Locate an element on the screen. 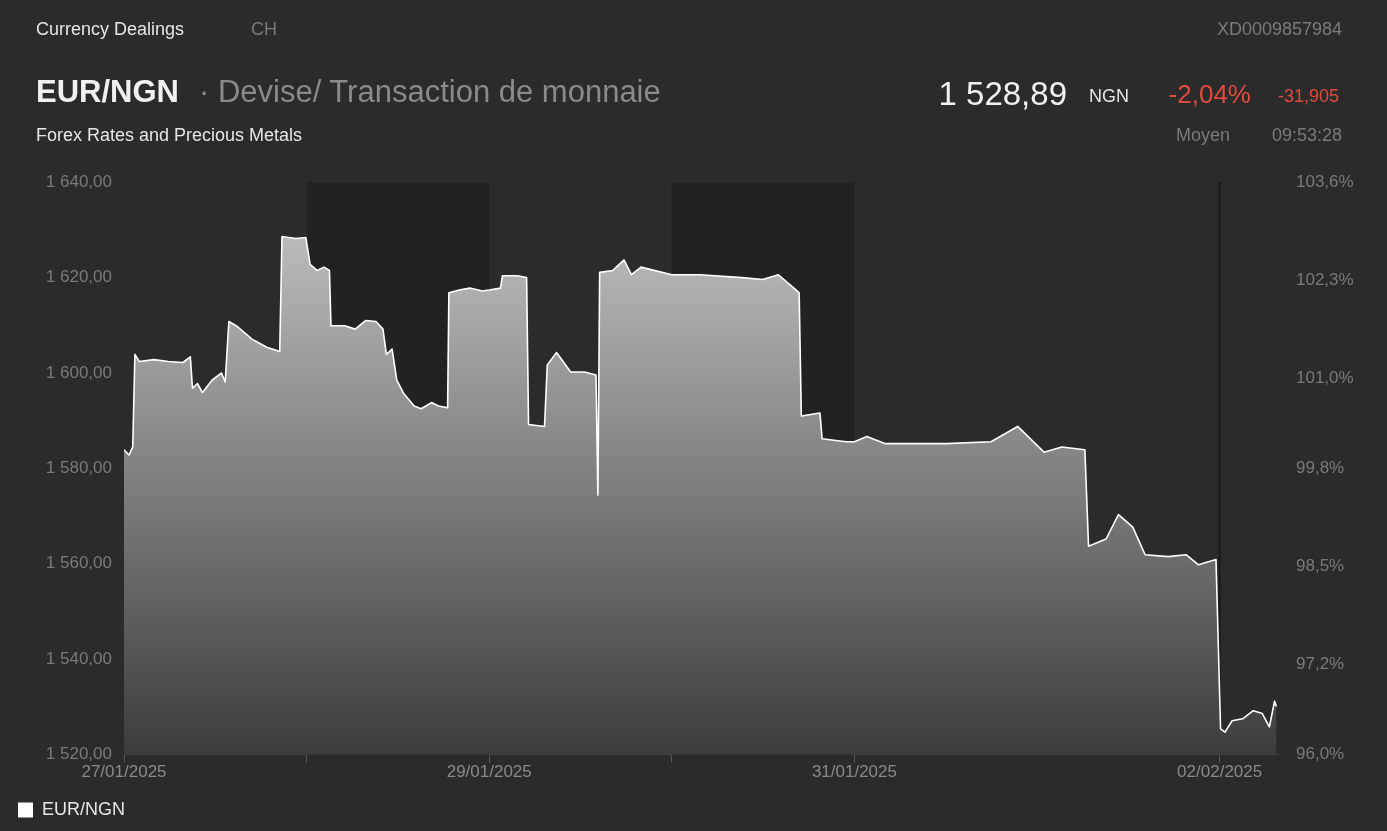 The height and width of the screenshot is (831, 1387). text: 09:53:28 is located at coordinates (1306, 135).